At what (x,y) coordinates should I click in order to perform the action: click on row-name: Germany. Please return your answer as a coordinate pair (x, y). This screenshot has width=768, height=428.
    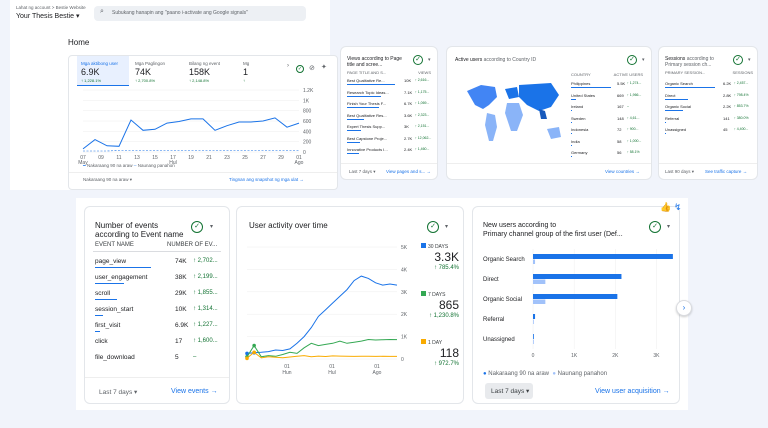
    Looking at the image, I should click on (579, 152).